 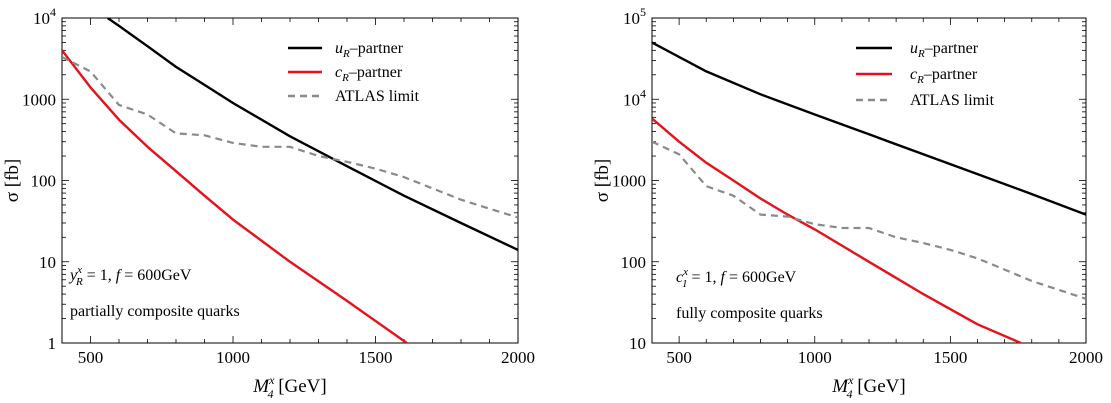 What do you see at coordinates (155, 311) in the screenshot?
I see `annotation-description: partially composite quarks` at bounding box center [155, 311].